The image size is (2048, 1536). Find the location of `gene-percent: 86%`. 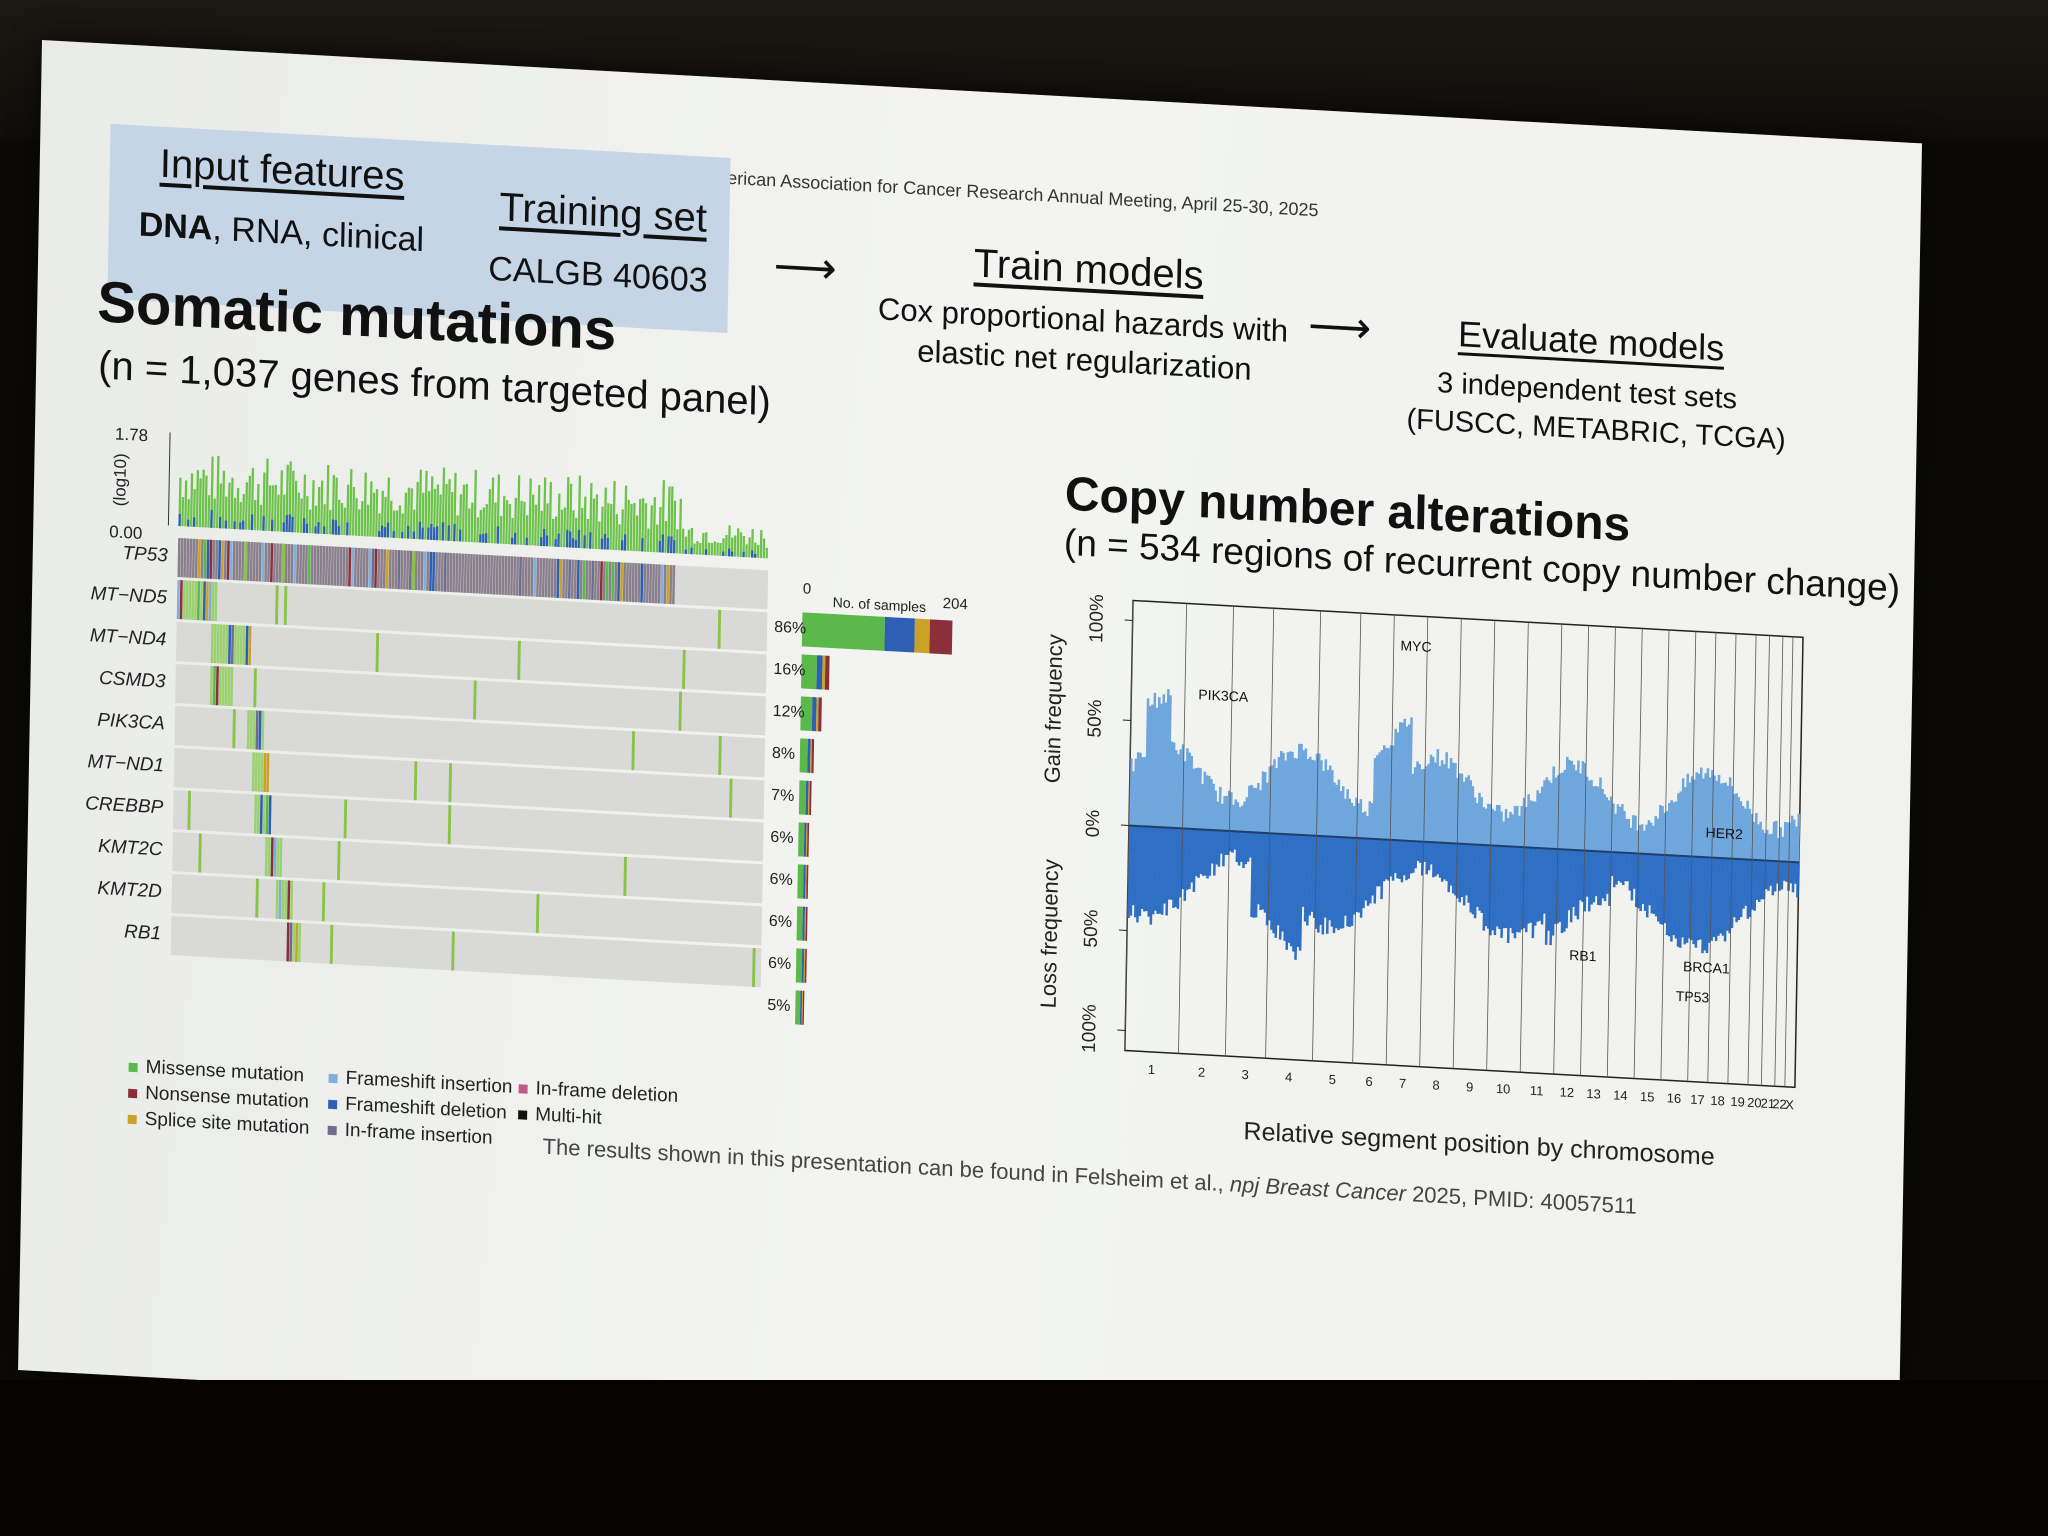

gene-percent: 86% is located at coordinates (790, 628).